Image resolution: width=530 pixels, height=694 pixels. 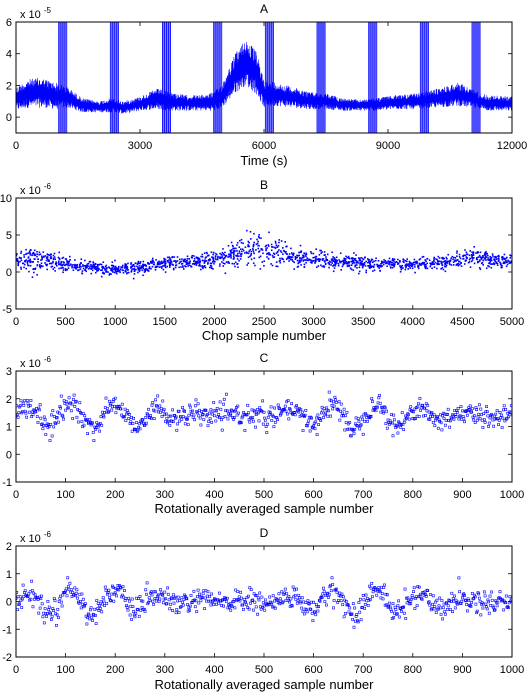 What do you see at coordinates (264, 602) in the screenshot?
I see `panel-d-data` at bounding box center [264, 602].